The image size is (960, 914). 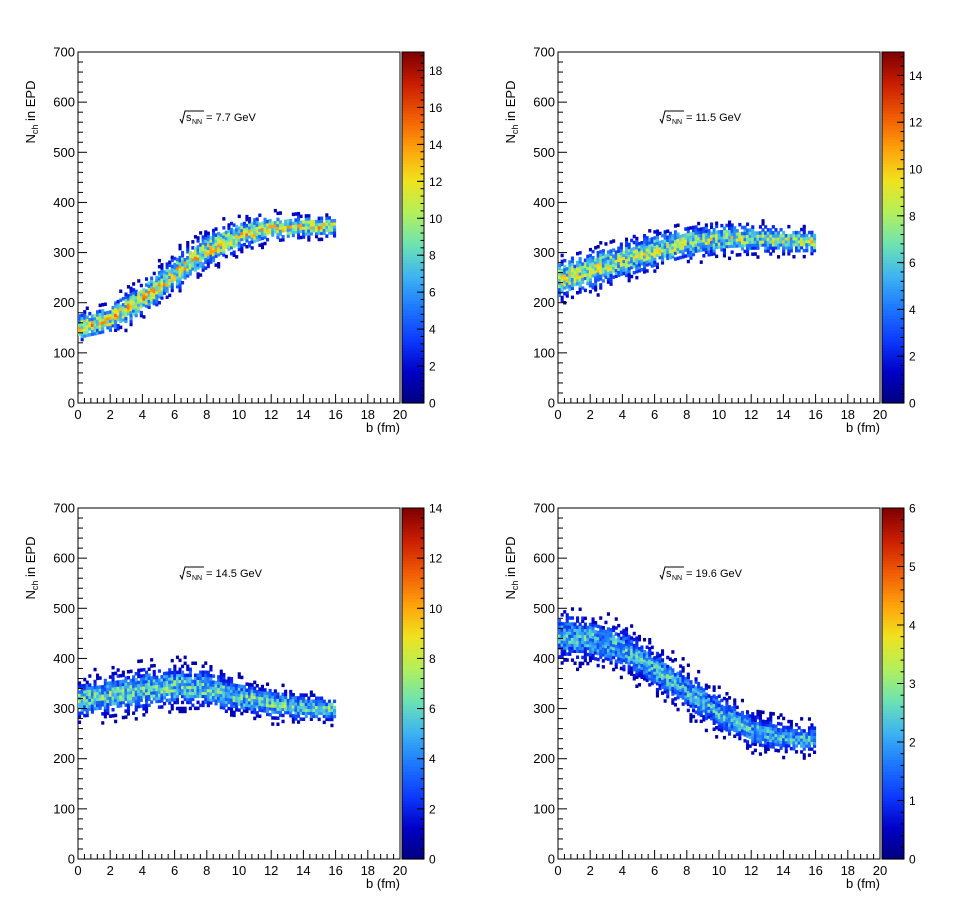 What do you see at coordinates (64, 352) in the screenshot?
I see `y-tick-label: 100` at bounding box center [64, 352].